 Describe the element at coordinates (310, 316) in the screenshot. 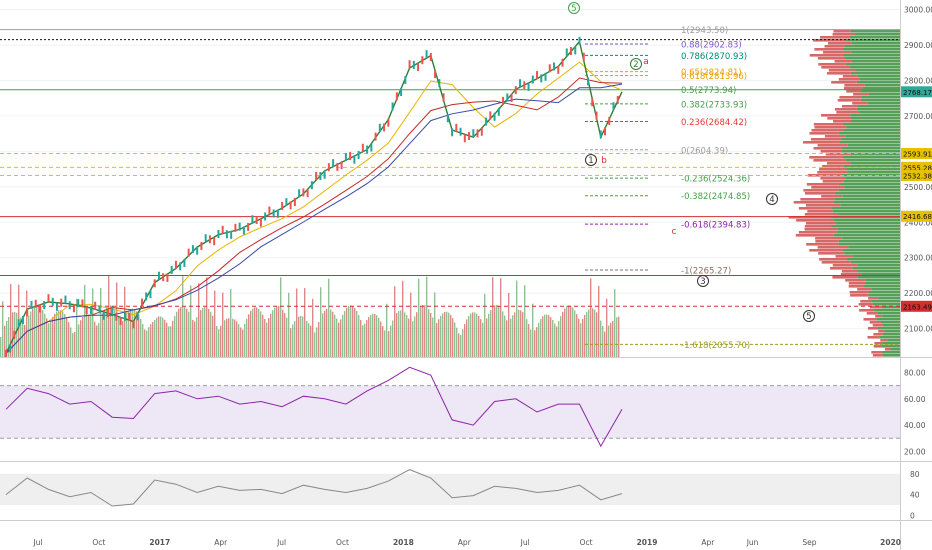

I see `volume-bars` at that location.